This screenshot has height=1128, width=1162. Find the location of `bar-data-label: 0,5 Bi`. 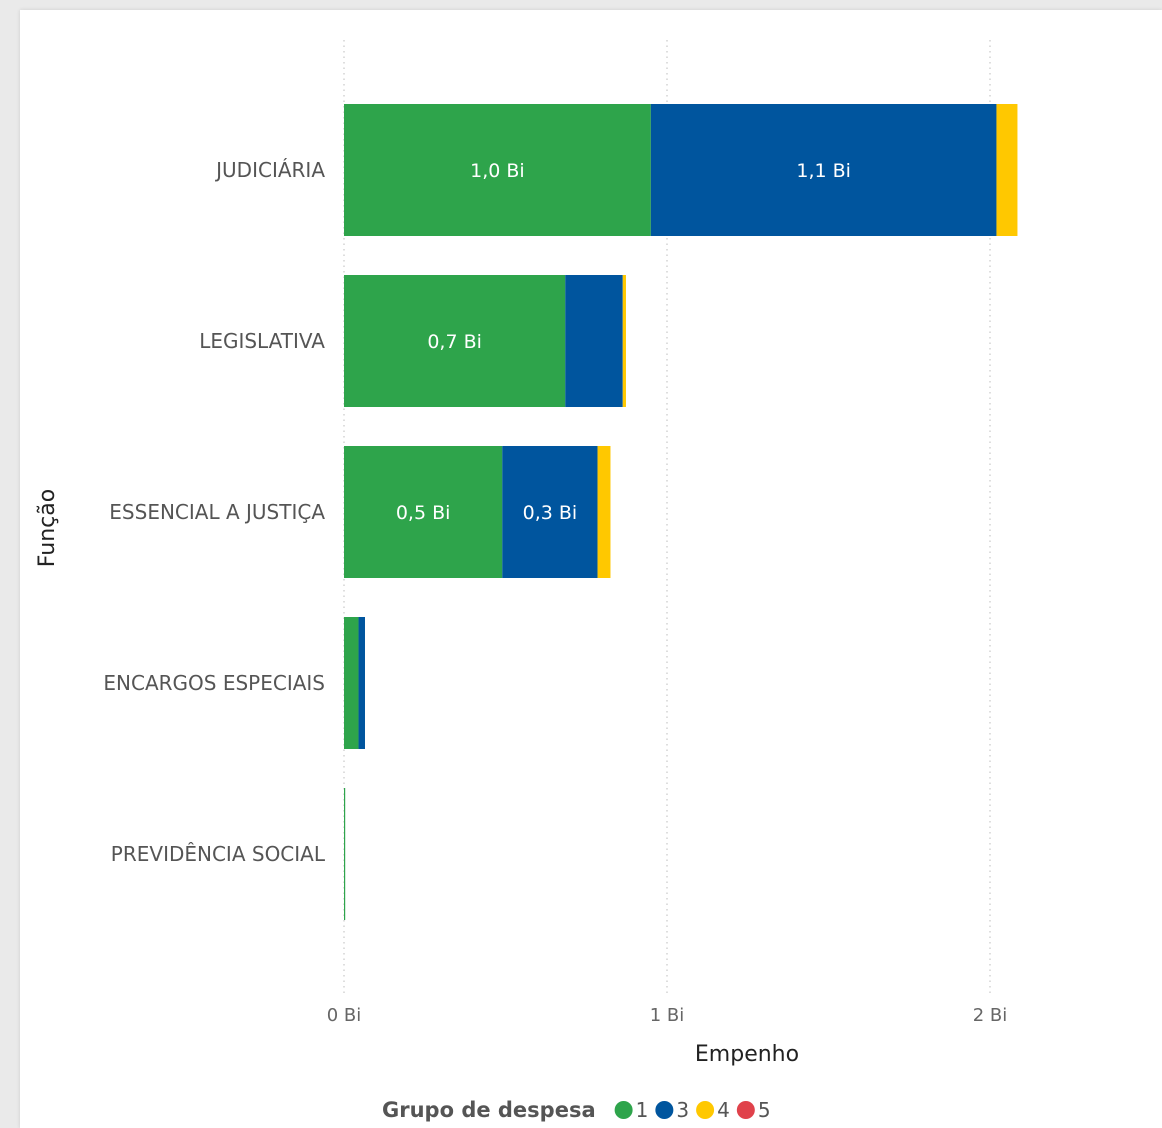

bar-data-label: 0,5 Bi is located at coordinates (423, 513).